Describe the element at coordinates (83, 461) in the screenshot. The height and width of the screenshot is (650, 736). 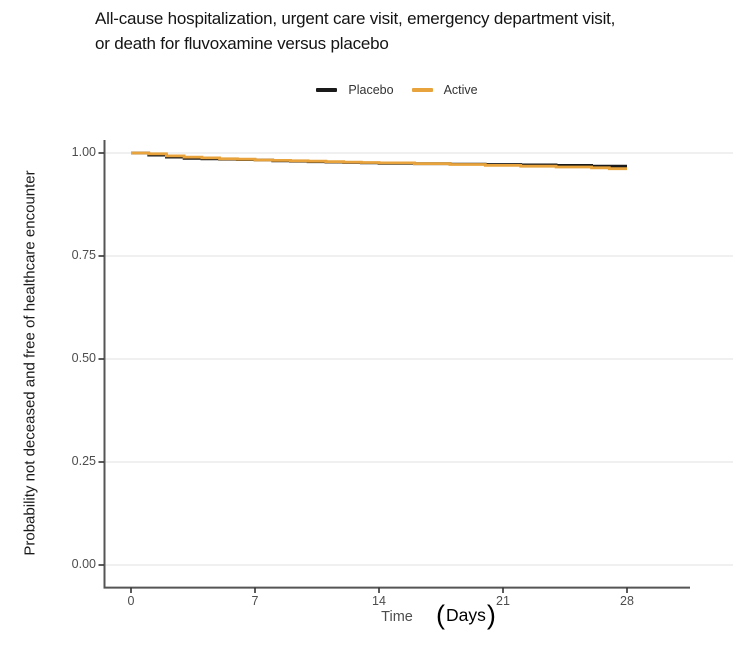
I see `y-tick-label: 0.25` at that location.